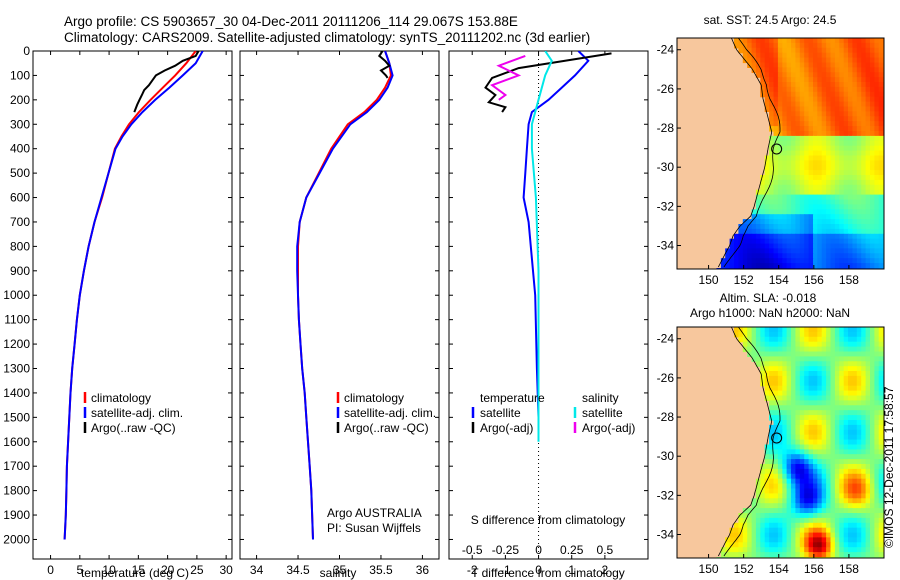  I want to click on series-line, so click(541, 246).